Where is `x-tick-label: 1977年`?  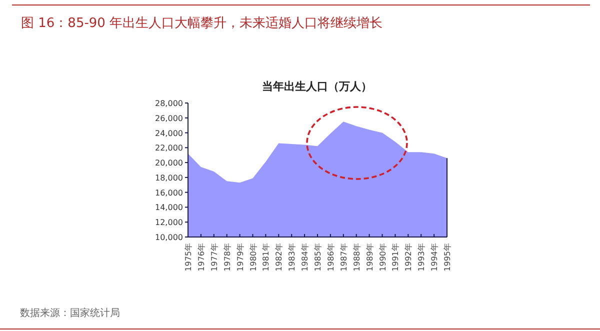 x-tick-label: 1977年 is located at coordinates (214, 257).